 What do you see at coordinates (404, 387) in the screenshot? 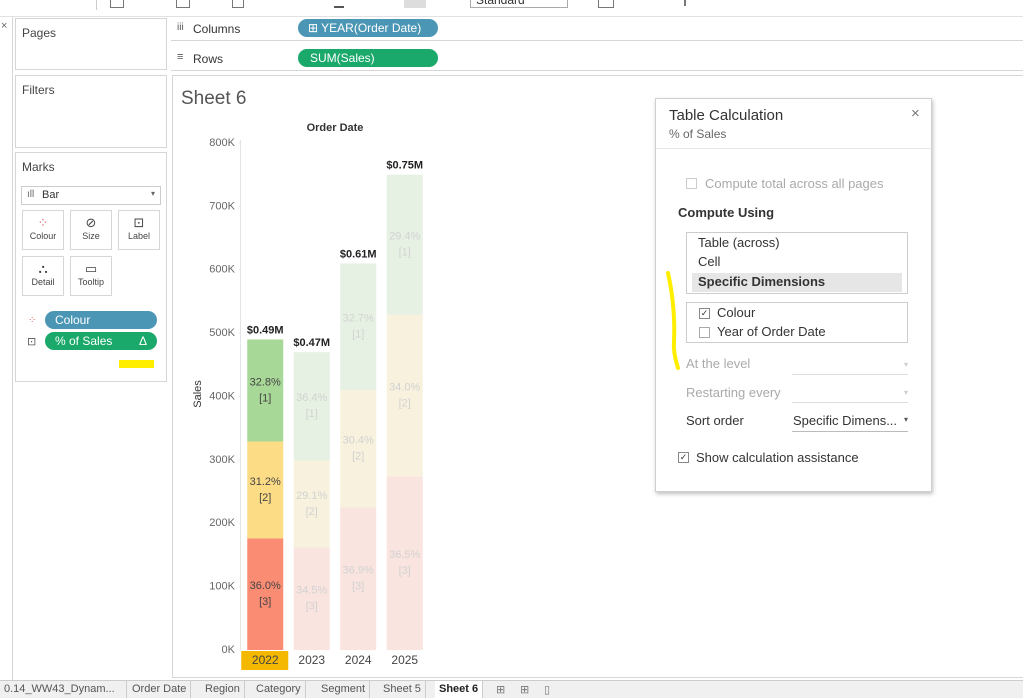
I see `segment-percent-label: 34.0%` at bounding box center [404, 387].